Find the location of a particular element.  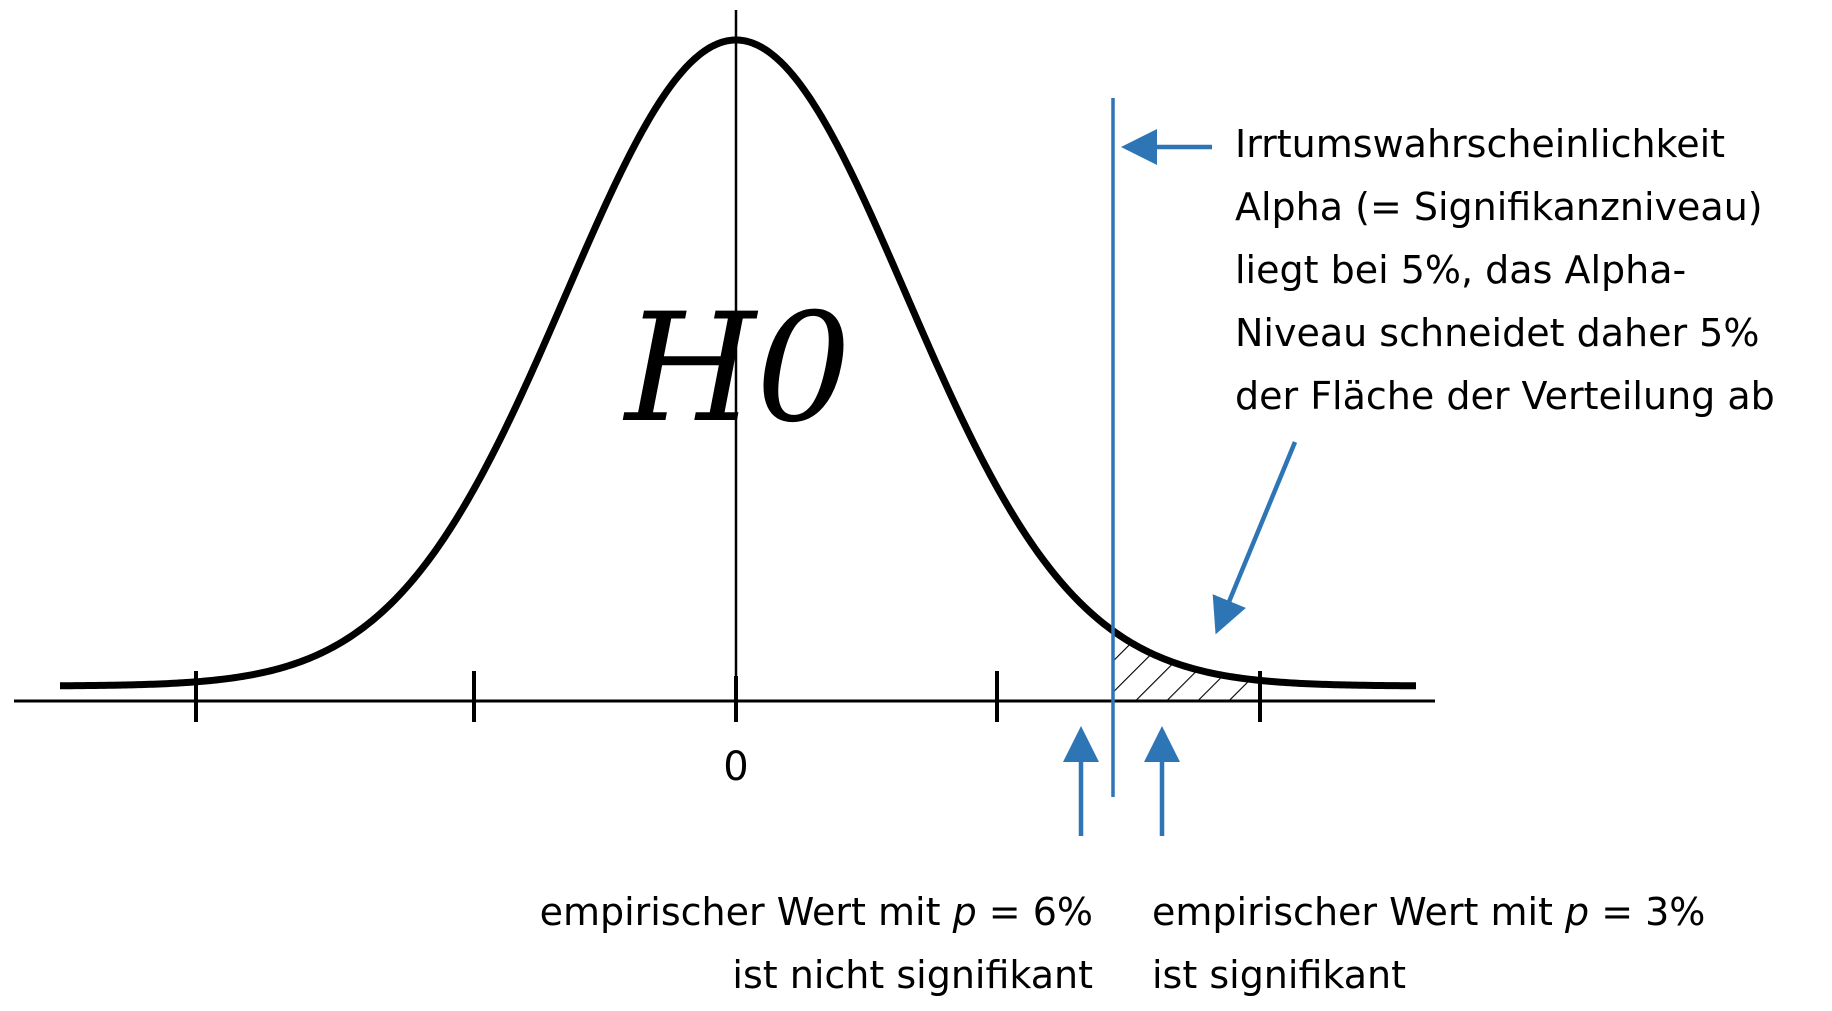

p3-annotation-line2: ist signifikant is located at coordinates (1279, 975).